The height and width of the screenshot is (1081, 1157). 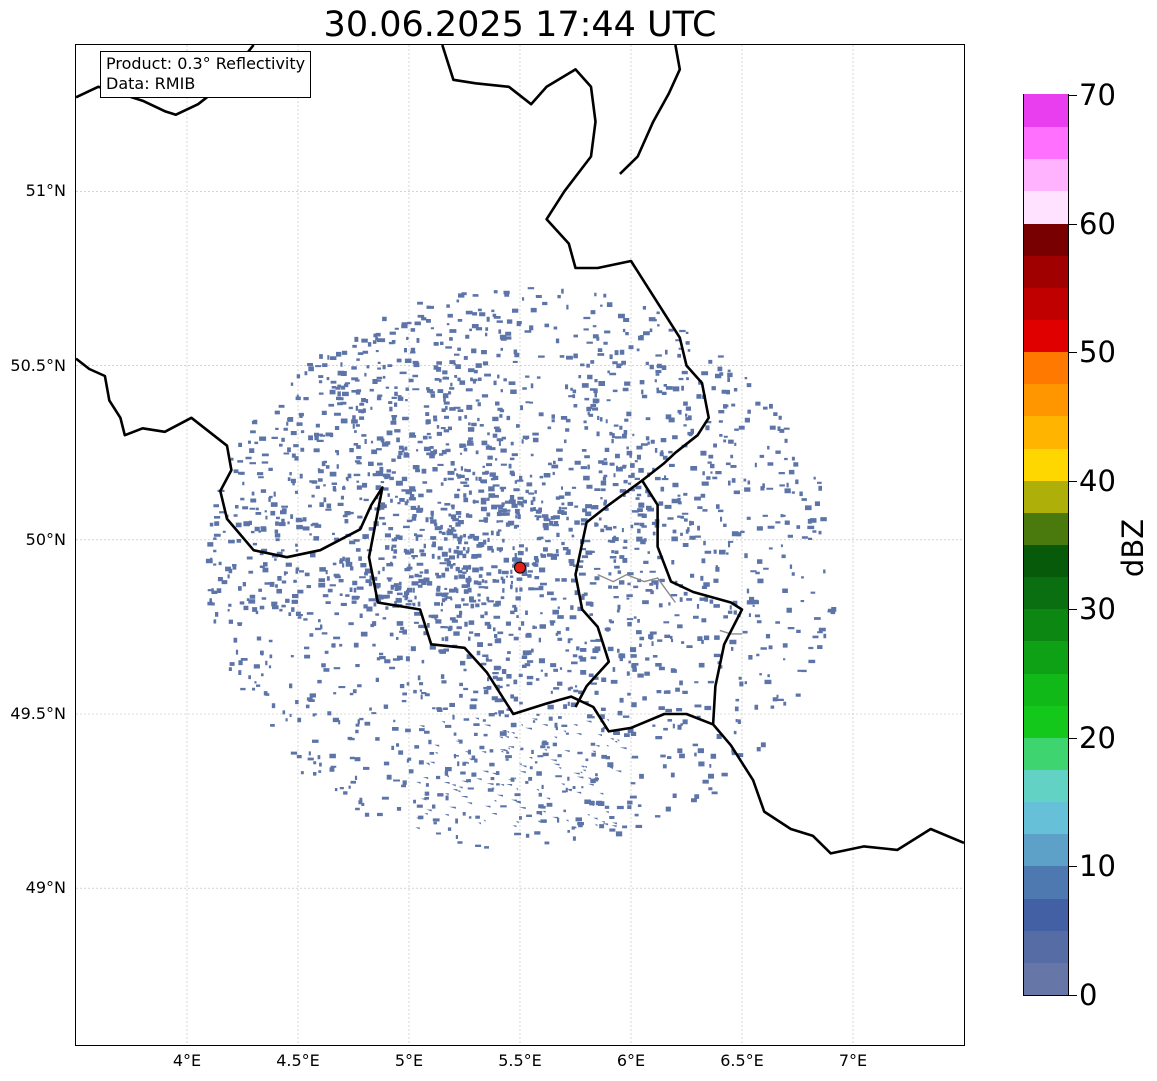 I want to click on radar-site-marker, so click(x=520, y=567).